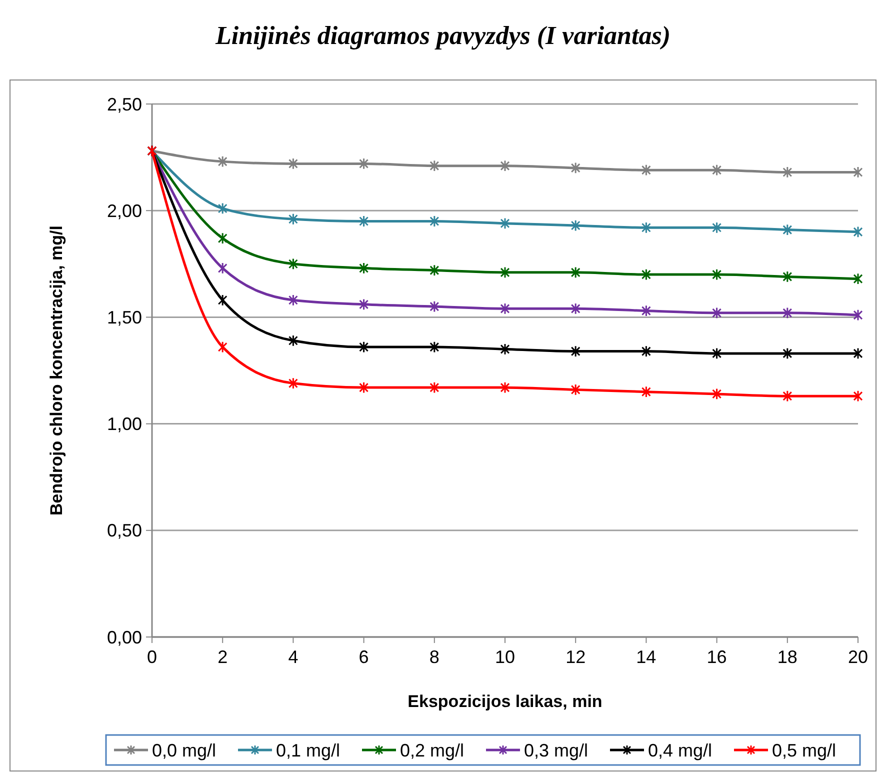  Describe the element at coordinates (184, 750) in the screenshot. I see `legend-label: 0,0 mg/l` at that location.